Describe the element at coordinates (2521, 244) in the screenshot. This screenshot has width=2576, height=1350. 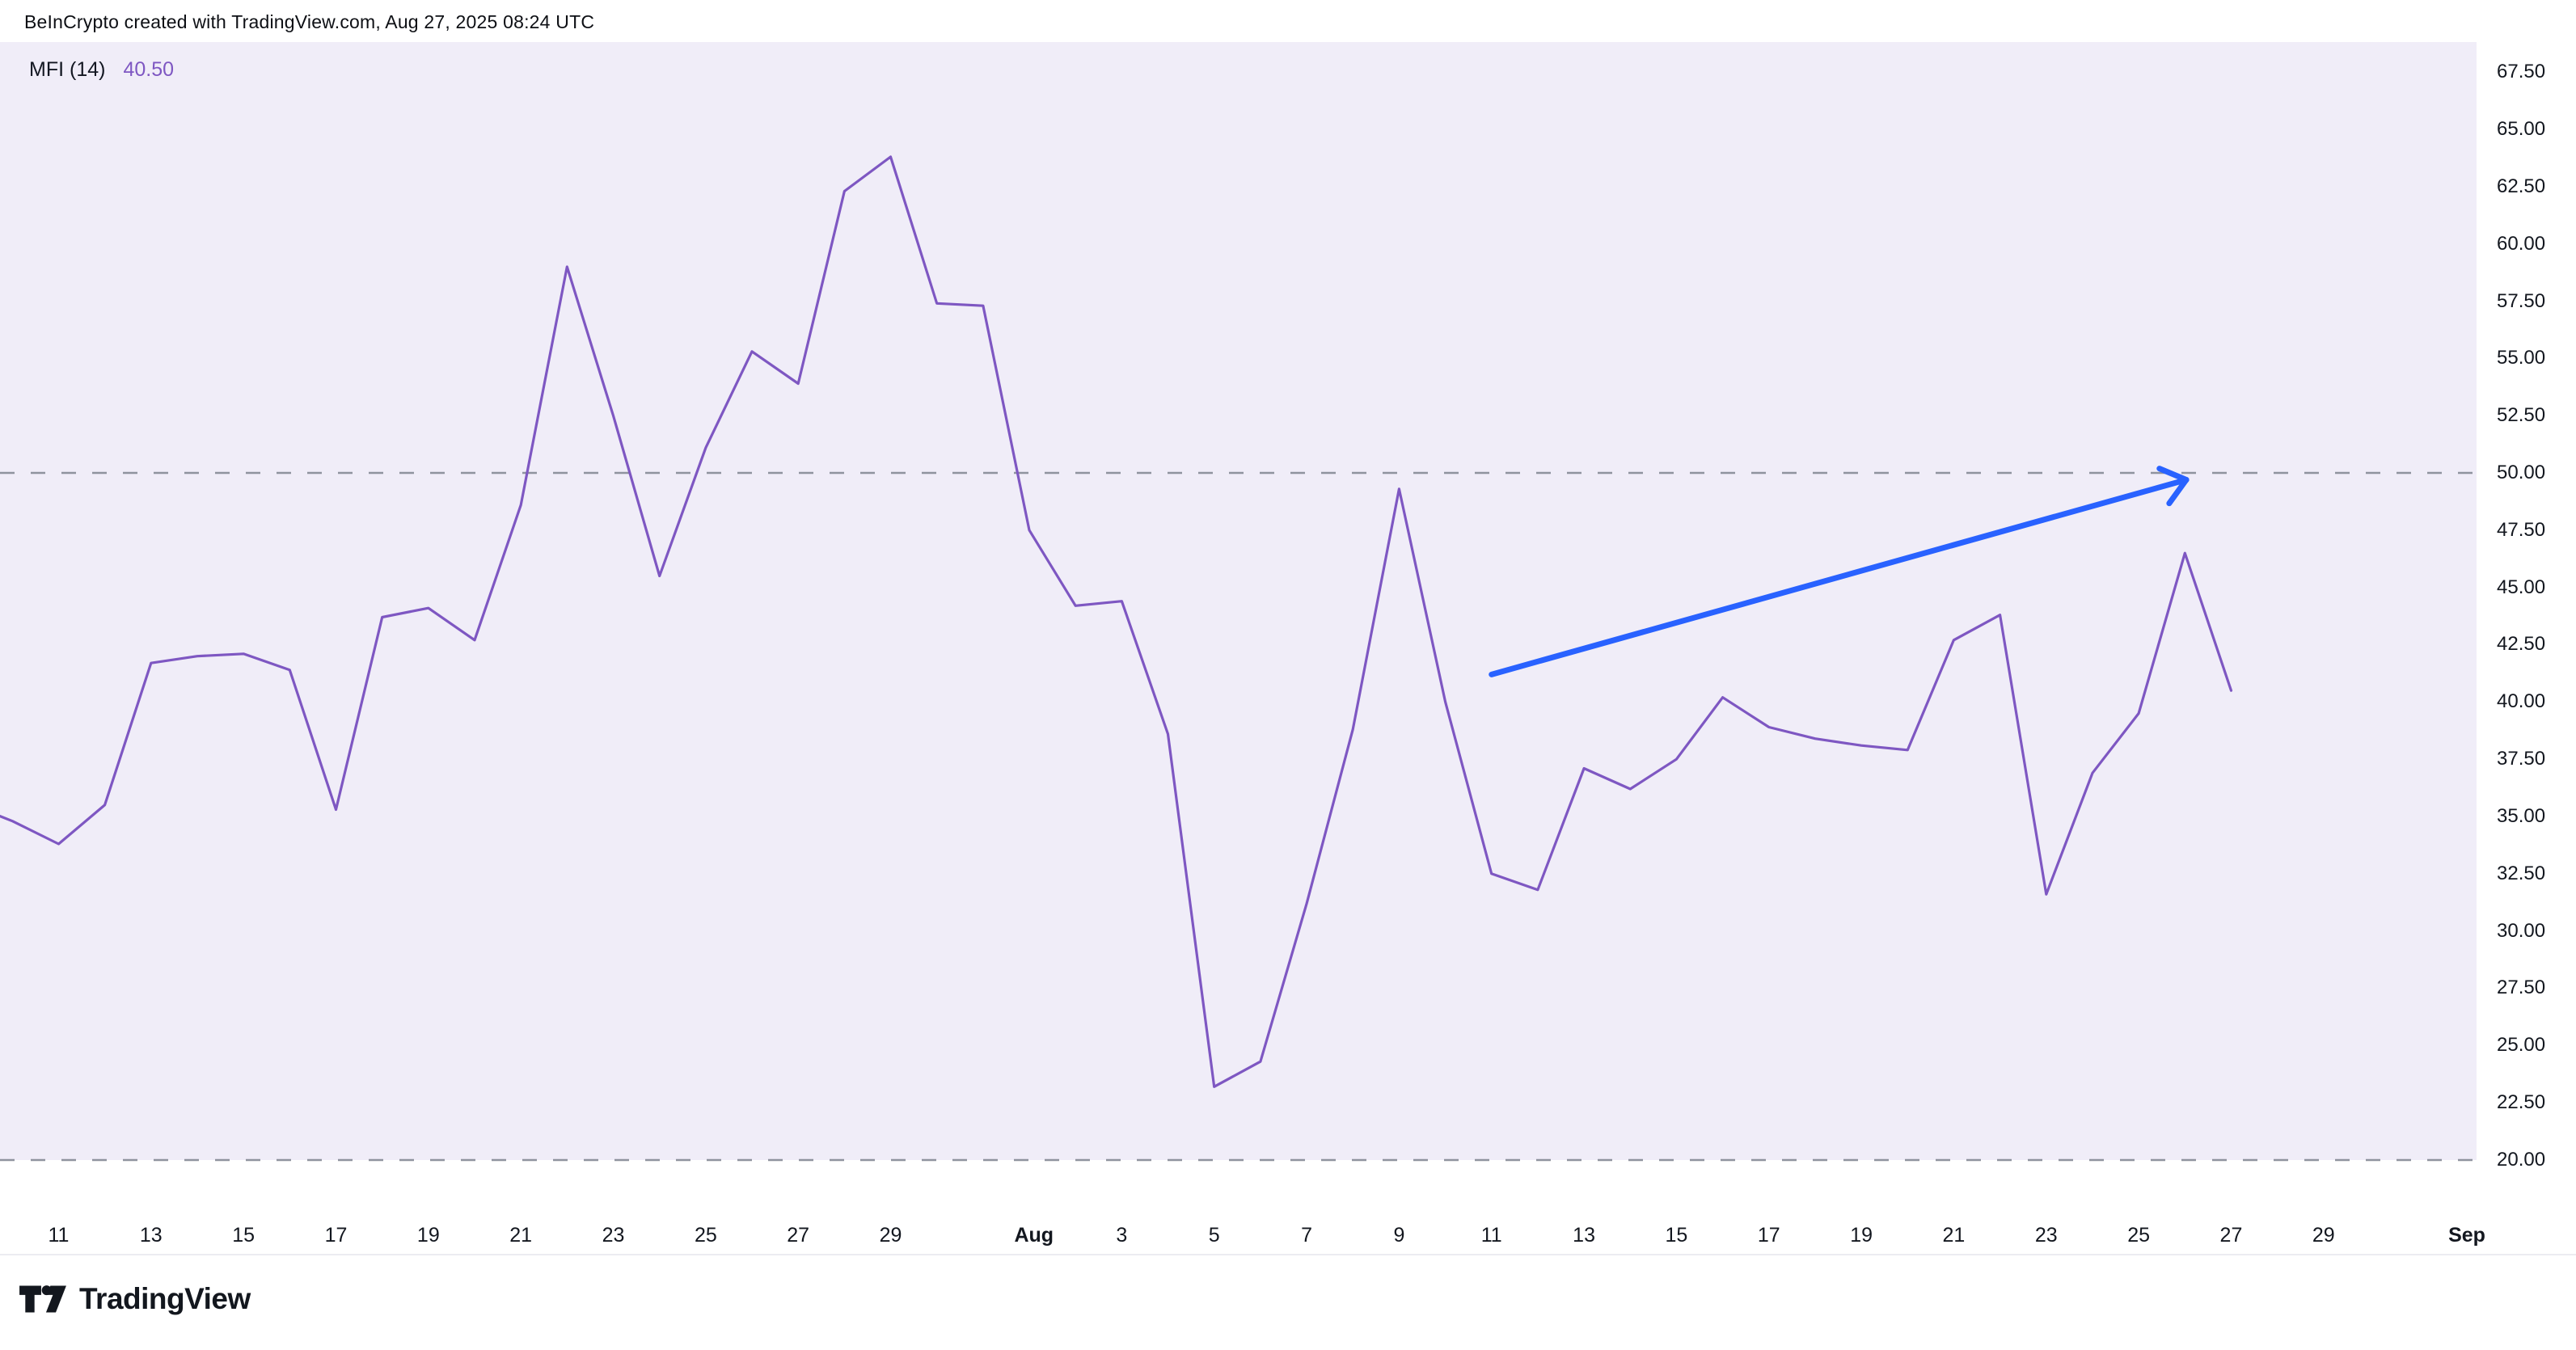
I see `y-axis-tick-label: 60.00` at that location.